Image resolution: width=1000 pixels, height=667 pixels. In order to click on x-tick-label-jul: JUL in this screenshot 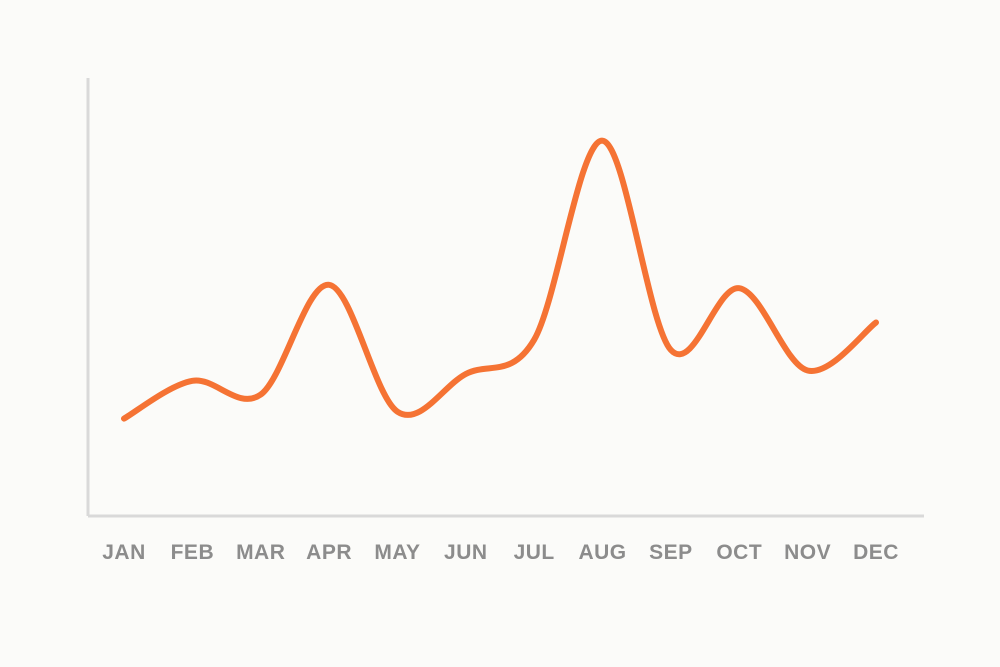, I will do `click(534, 552)`.